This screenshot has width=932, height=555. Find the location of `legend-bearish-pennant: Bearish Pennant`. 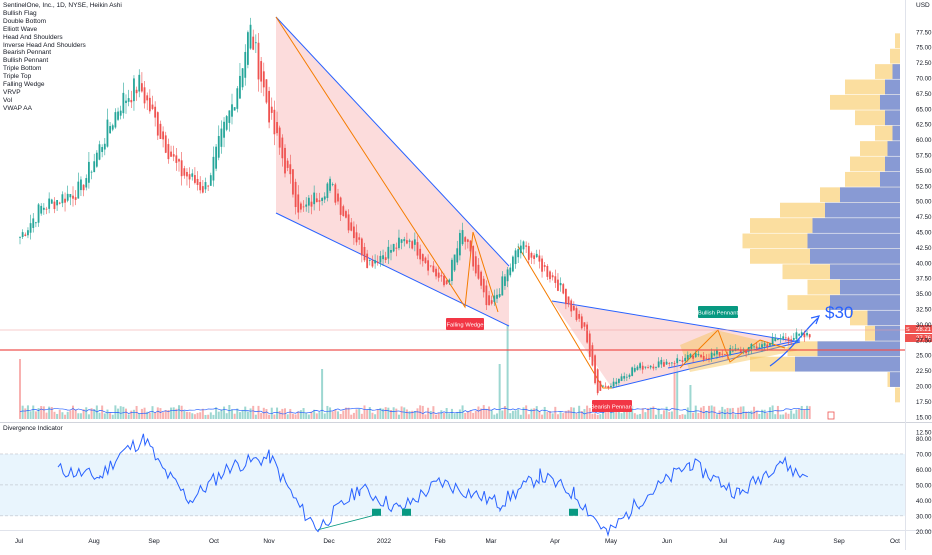

legend-bearish-pennant: Bearish Pennant is located at coordinates (27, 53).